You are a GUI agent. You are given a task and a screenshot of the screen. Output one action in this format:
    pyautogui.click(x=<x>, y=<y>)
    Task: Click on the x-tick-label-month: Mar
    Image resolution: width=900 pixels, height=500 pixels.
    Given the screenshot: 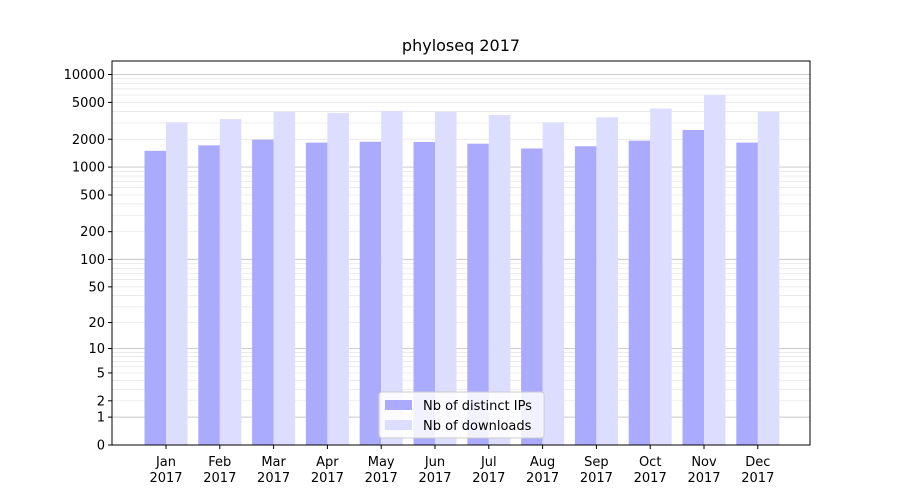 What is the action you would take?
    pyautogui.click(x=273, y=462)
    